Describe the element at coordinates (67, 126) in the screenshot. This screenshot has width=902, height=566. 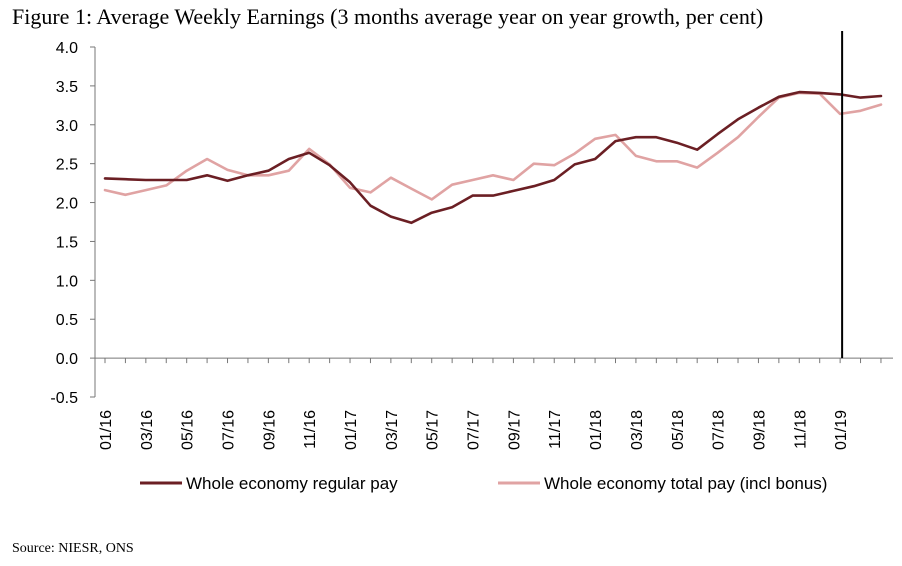
I see `y-tick-label: 3.0` at that location.